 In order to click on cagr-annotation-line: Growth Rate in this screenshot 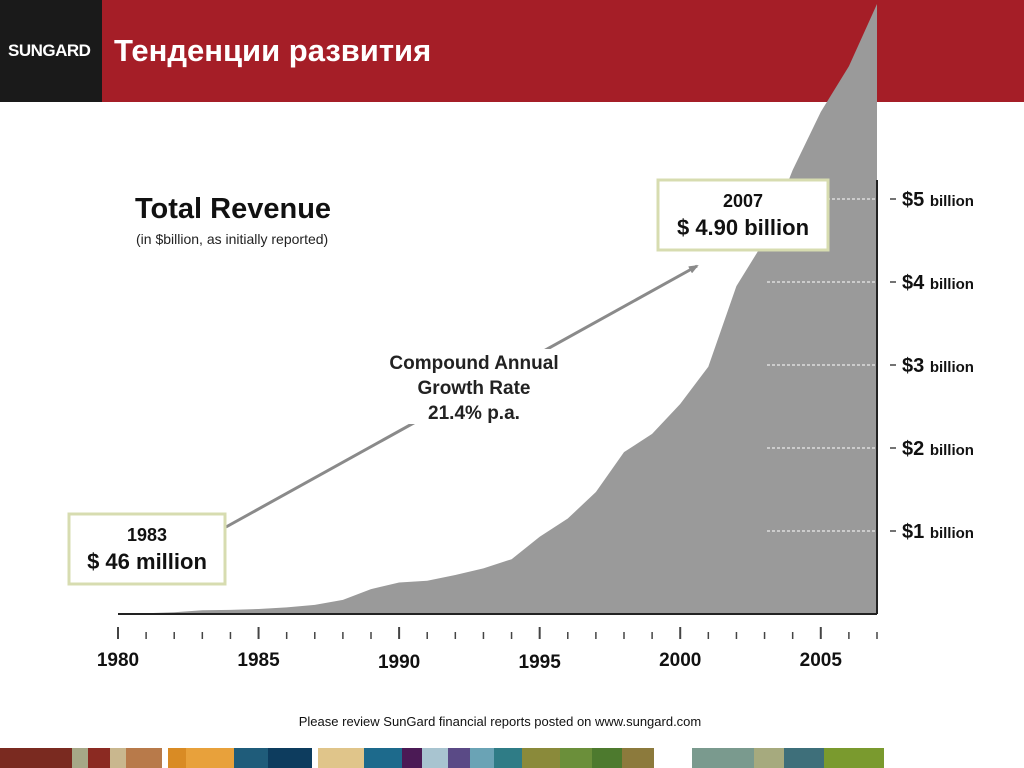, I will do `click(474, 388)`.